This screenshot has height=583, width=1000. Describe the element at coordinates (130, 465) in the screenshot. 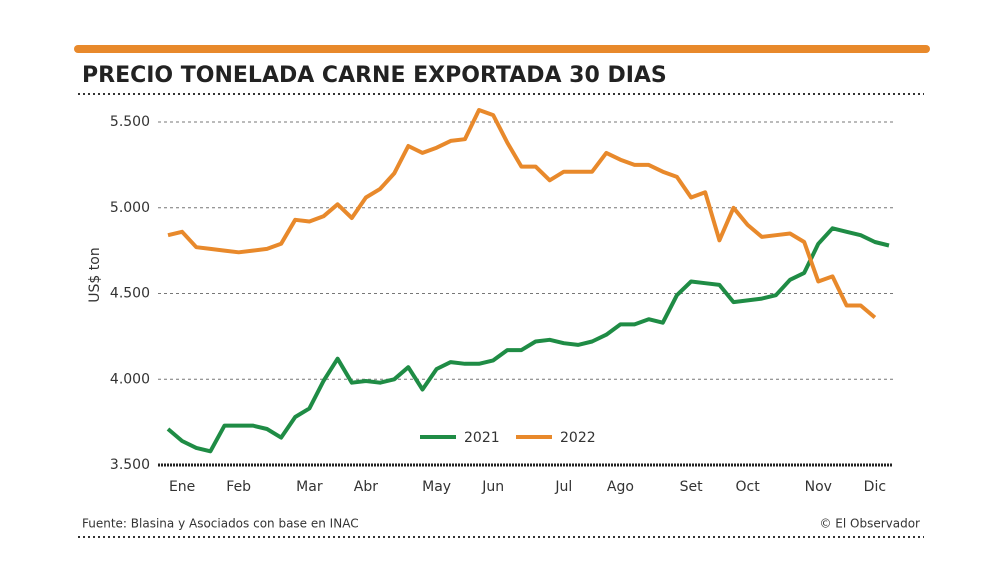

I see `y-tick-label: 3.500` at that location.